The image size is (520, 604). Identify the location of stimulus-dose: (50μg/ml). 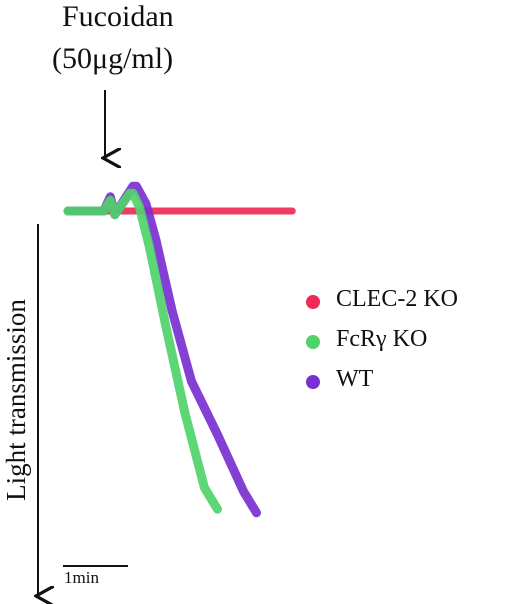
(113, 58).